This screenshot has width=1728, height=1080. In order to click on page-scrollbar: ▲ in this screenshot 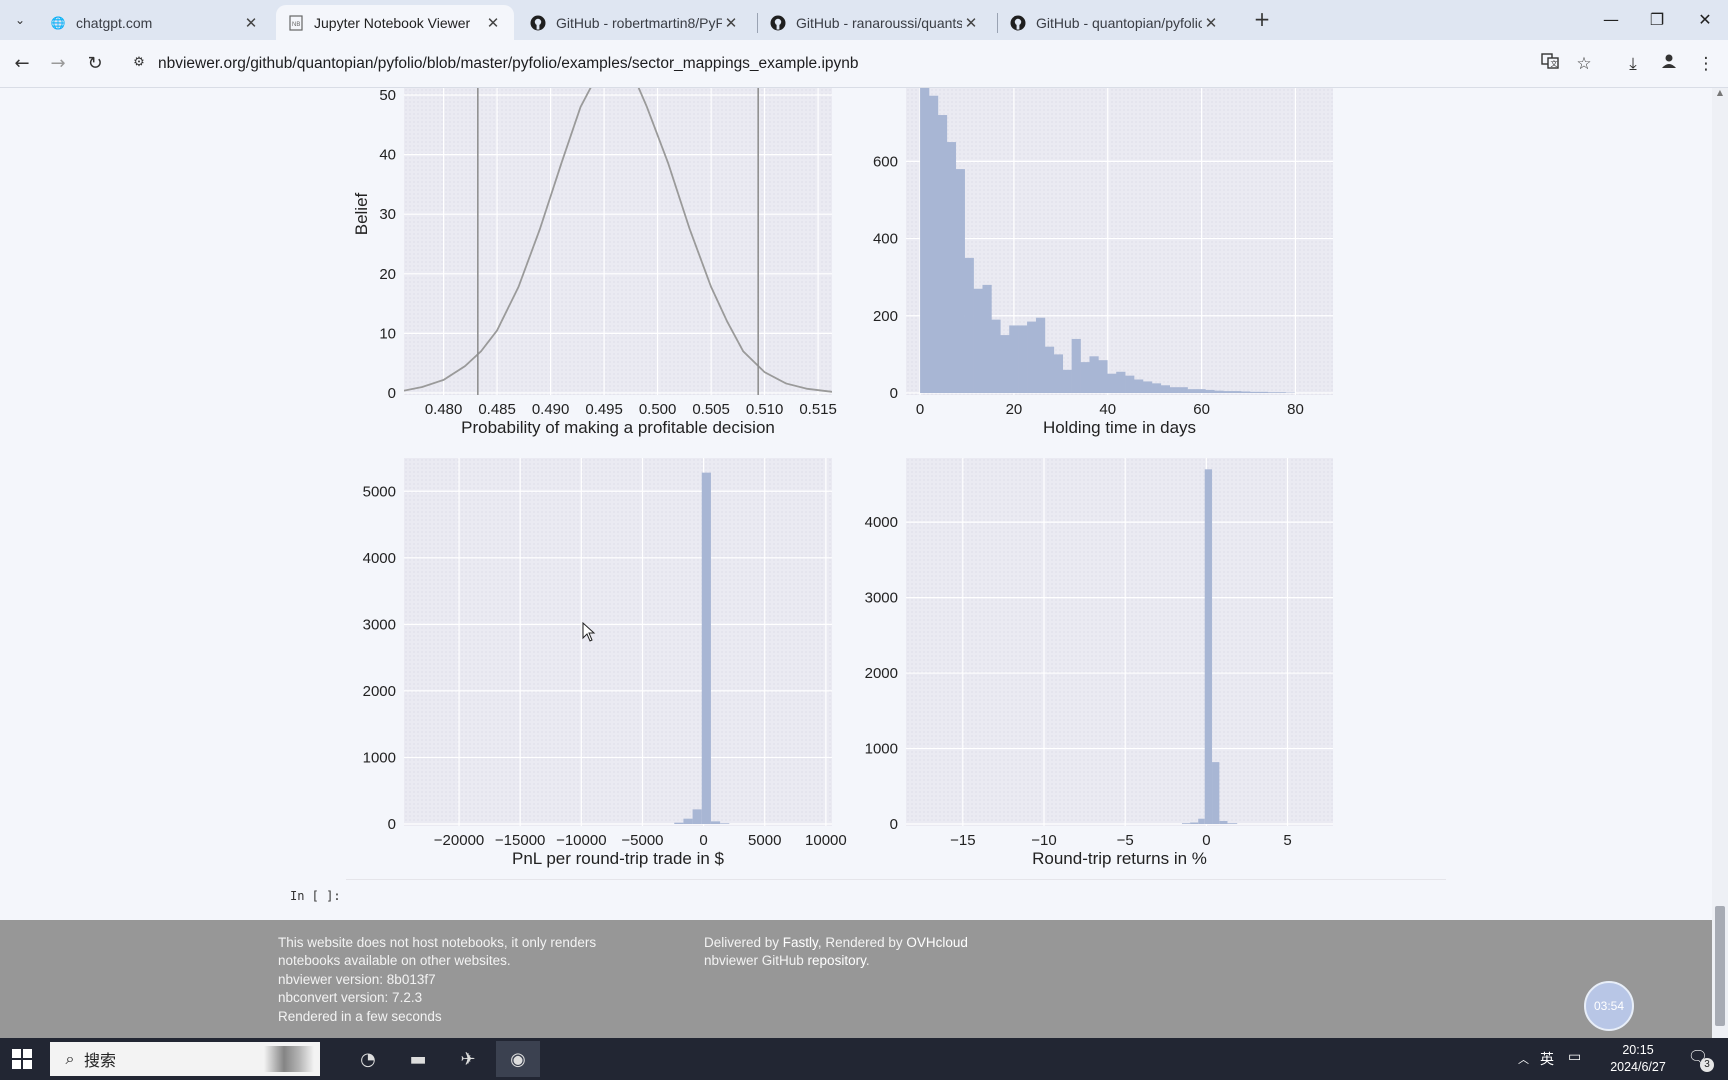, I will do `click(1720, 563)`.